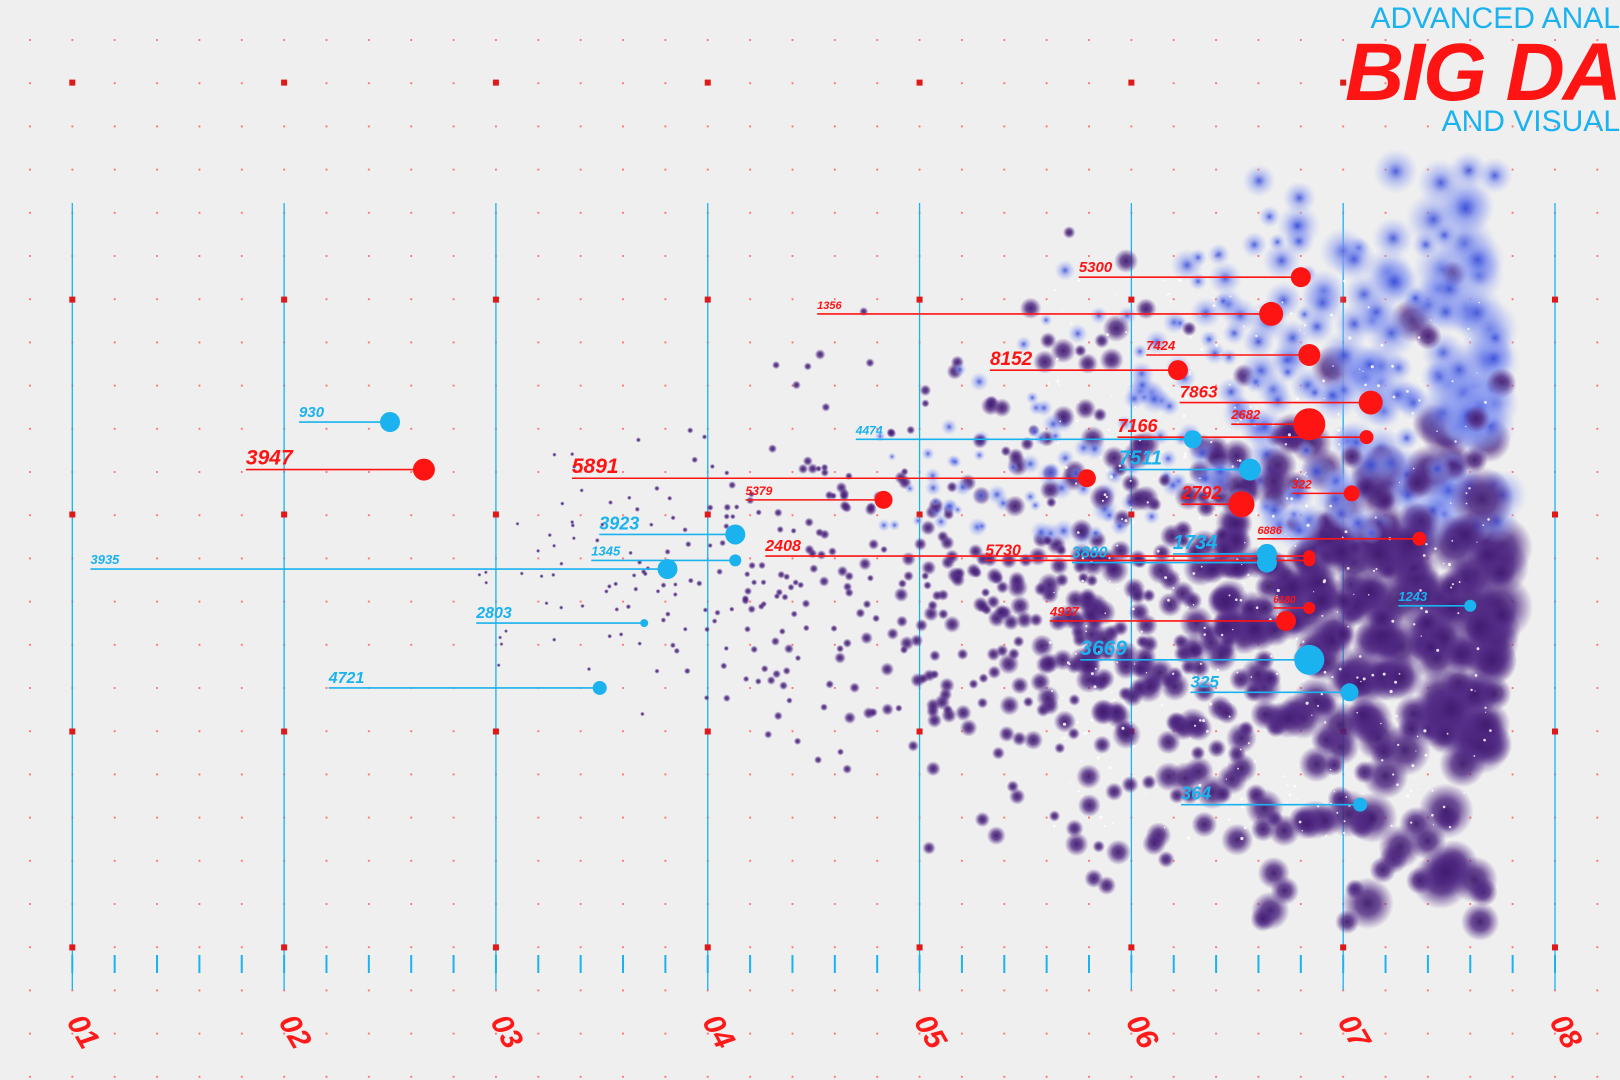 Image resolution: width=1620 pixels, height=1080 pixels. Describe the element at coordinates (1482, 72) in the screenshot. I see `chart-title: BIG DA` at that location.